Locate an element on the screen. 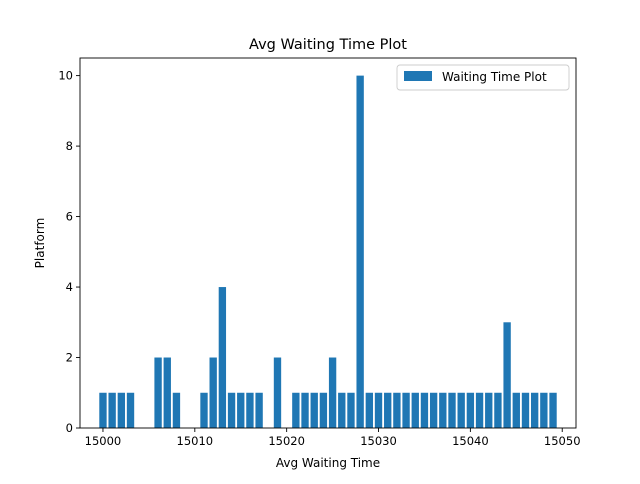 The width and height of the screenshot is (640, 484). legend: Waiting Time Plot is located at coordinates (483, 77).